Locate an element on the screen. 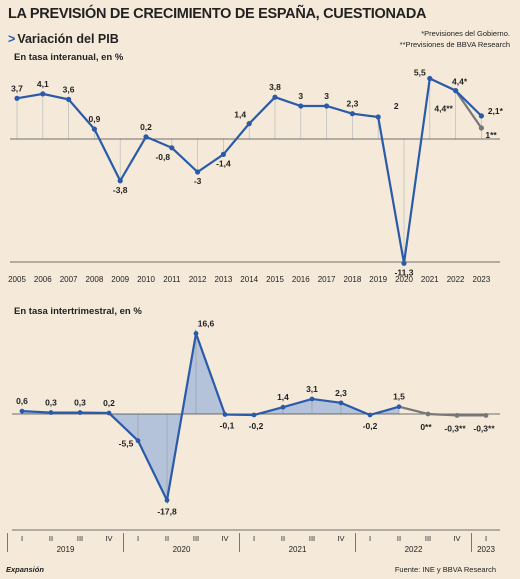 This screenshot has height=579, width=520. data-label: 4,1 is located at coordinates (43, 84).